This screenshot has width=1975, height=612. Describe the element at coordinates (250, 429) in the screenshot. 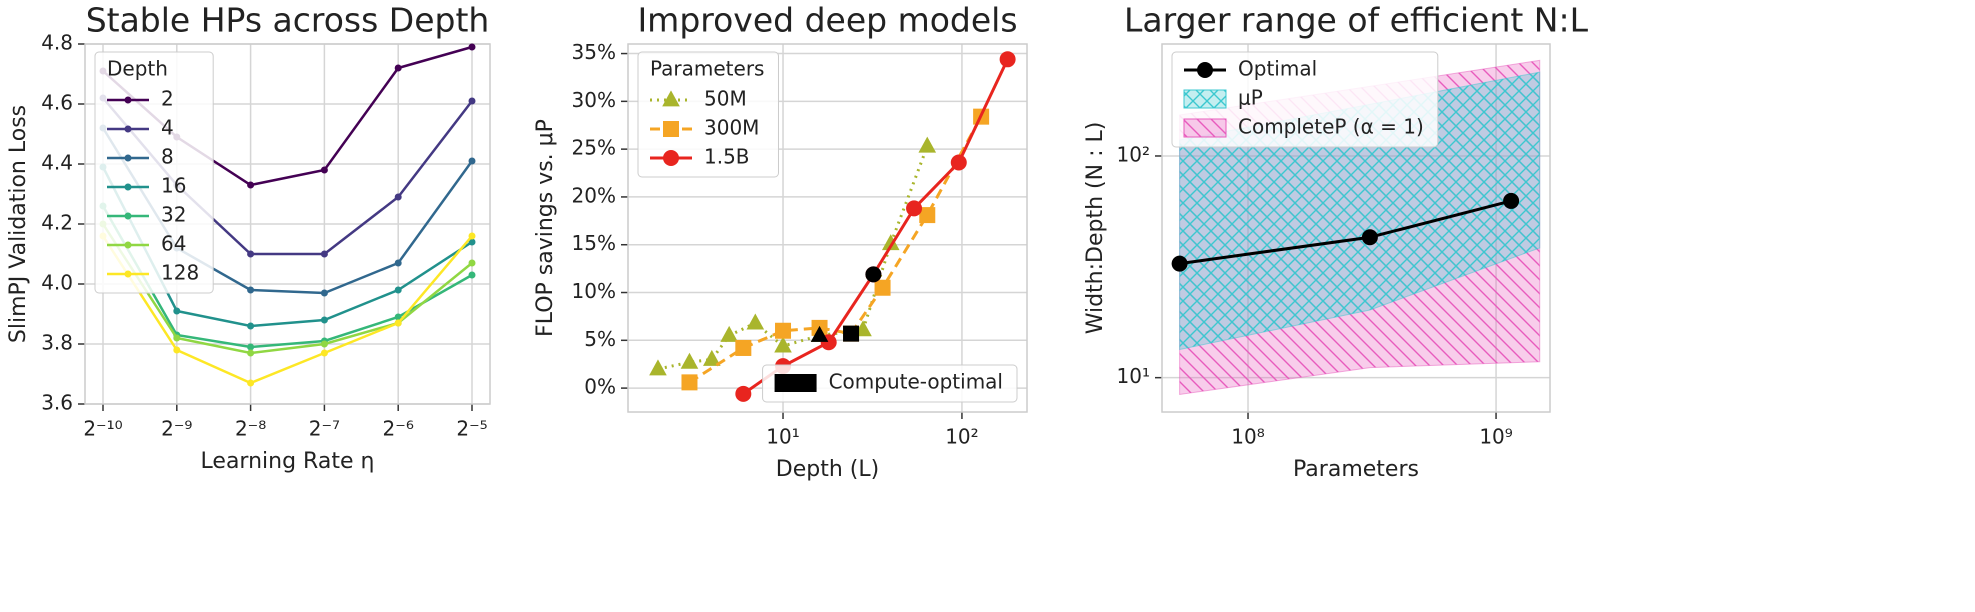

I see `x-tick-label: 2⁻⁸` at that location.